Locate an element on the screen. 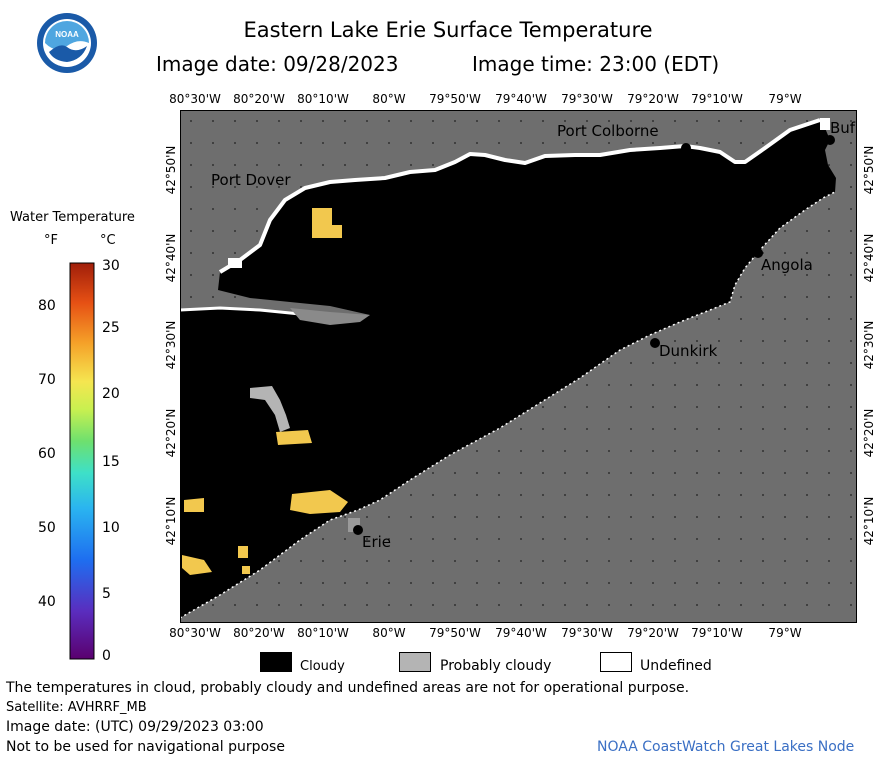  lon-label-bottom: 79°40'W is located at coordinates (521, 633).